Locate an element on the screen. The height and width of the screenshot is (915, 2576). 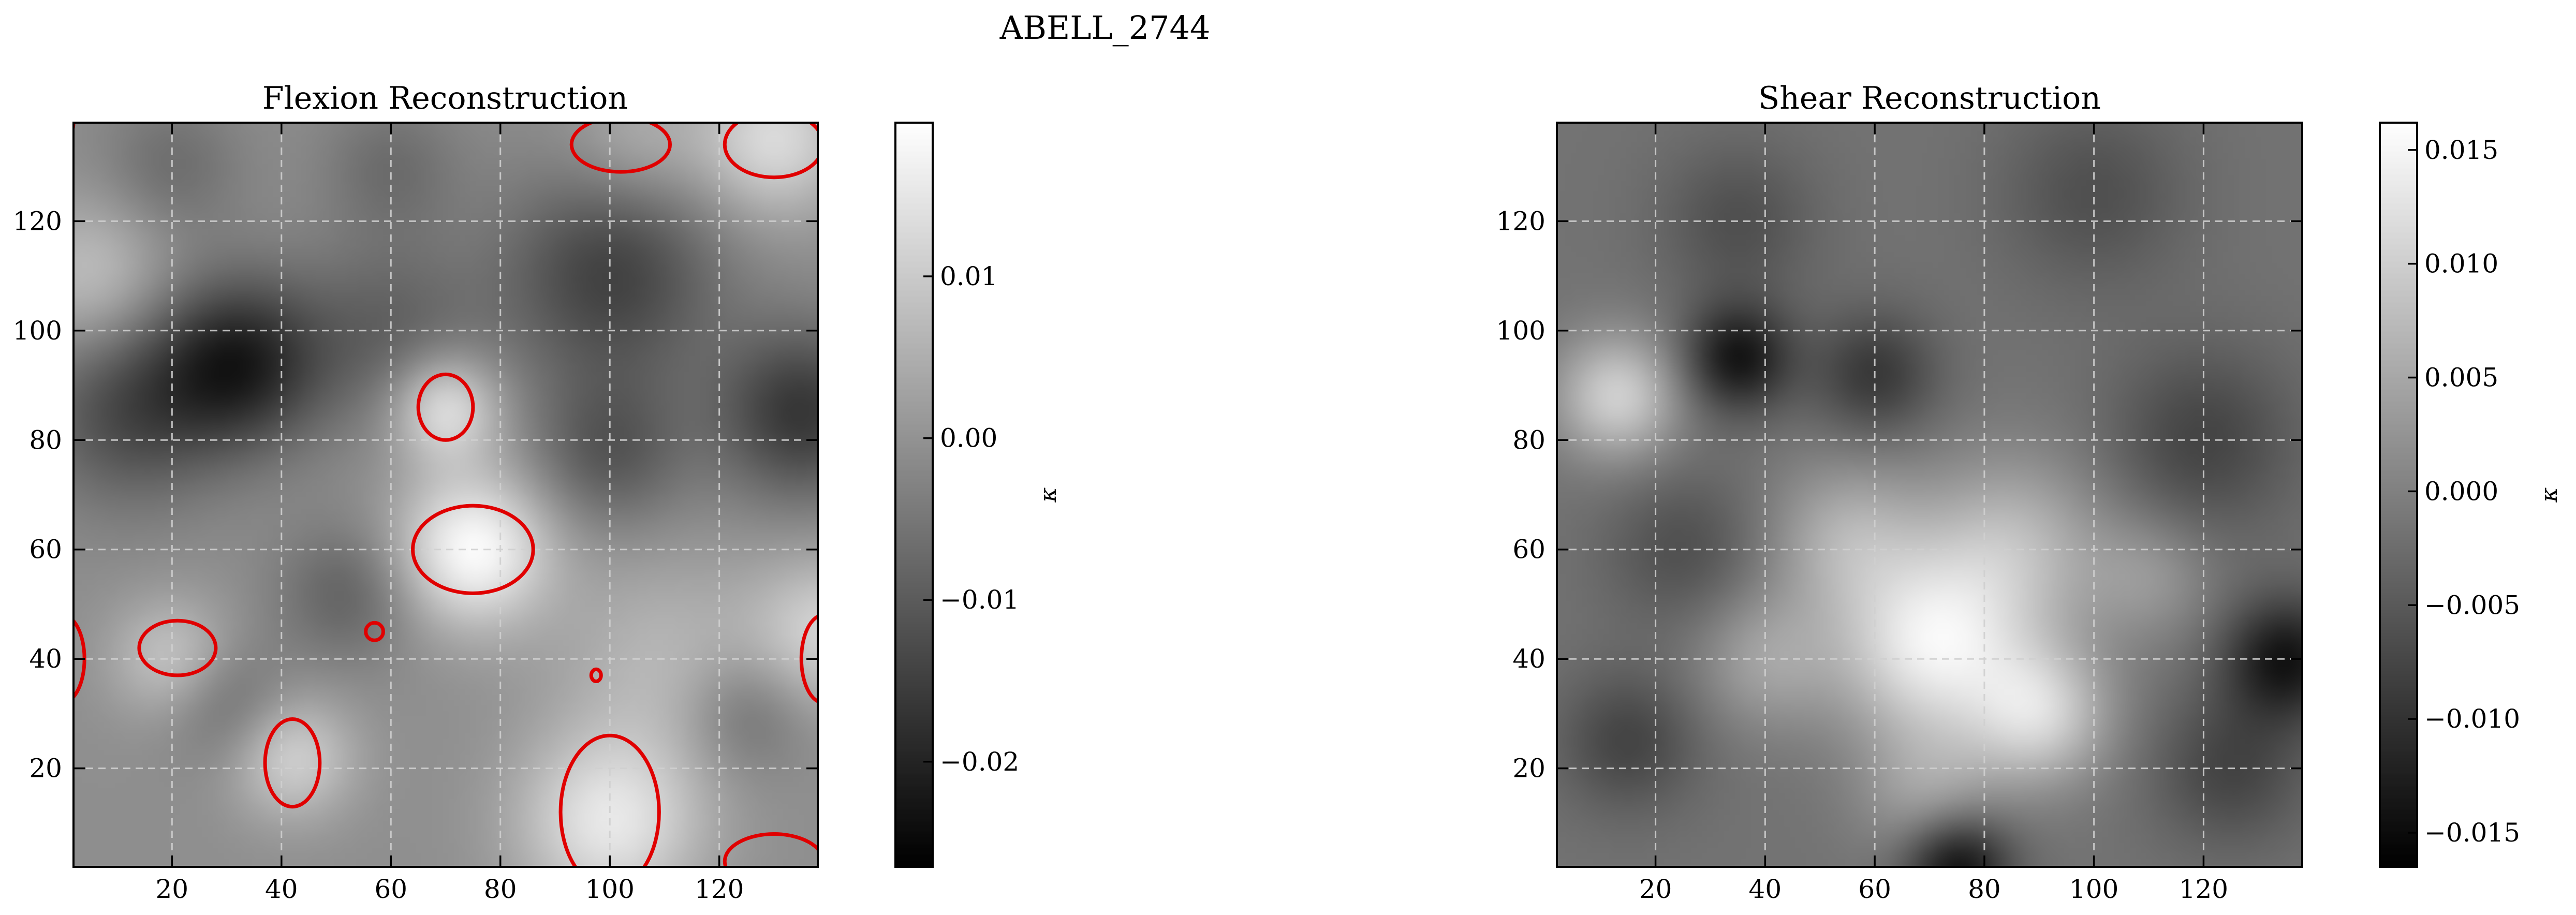
shear-colorbar-label: κ is located at coordinates (2550, 495).